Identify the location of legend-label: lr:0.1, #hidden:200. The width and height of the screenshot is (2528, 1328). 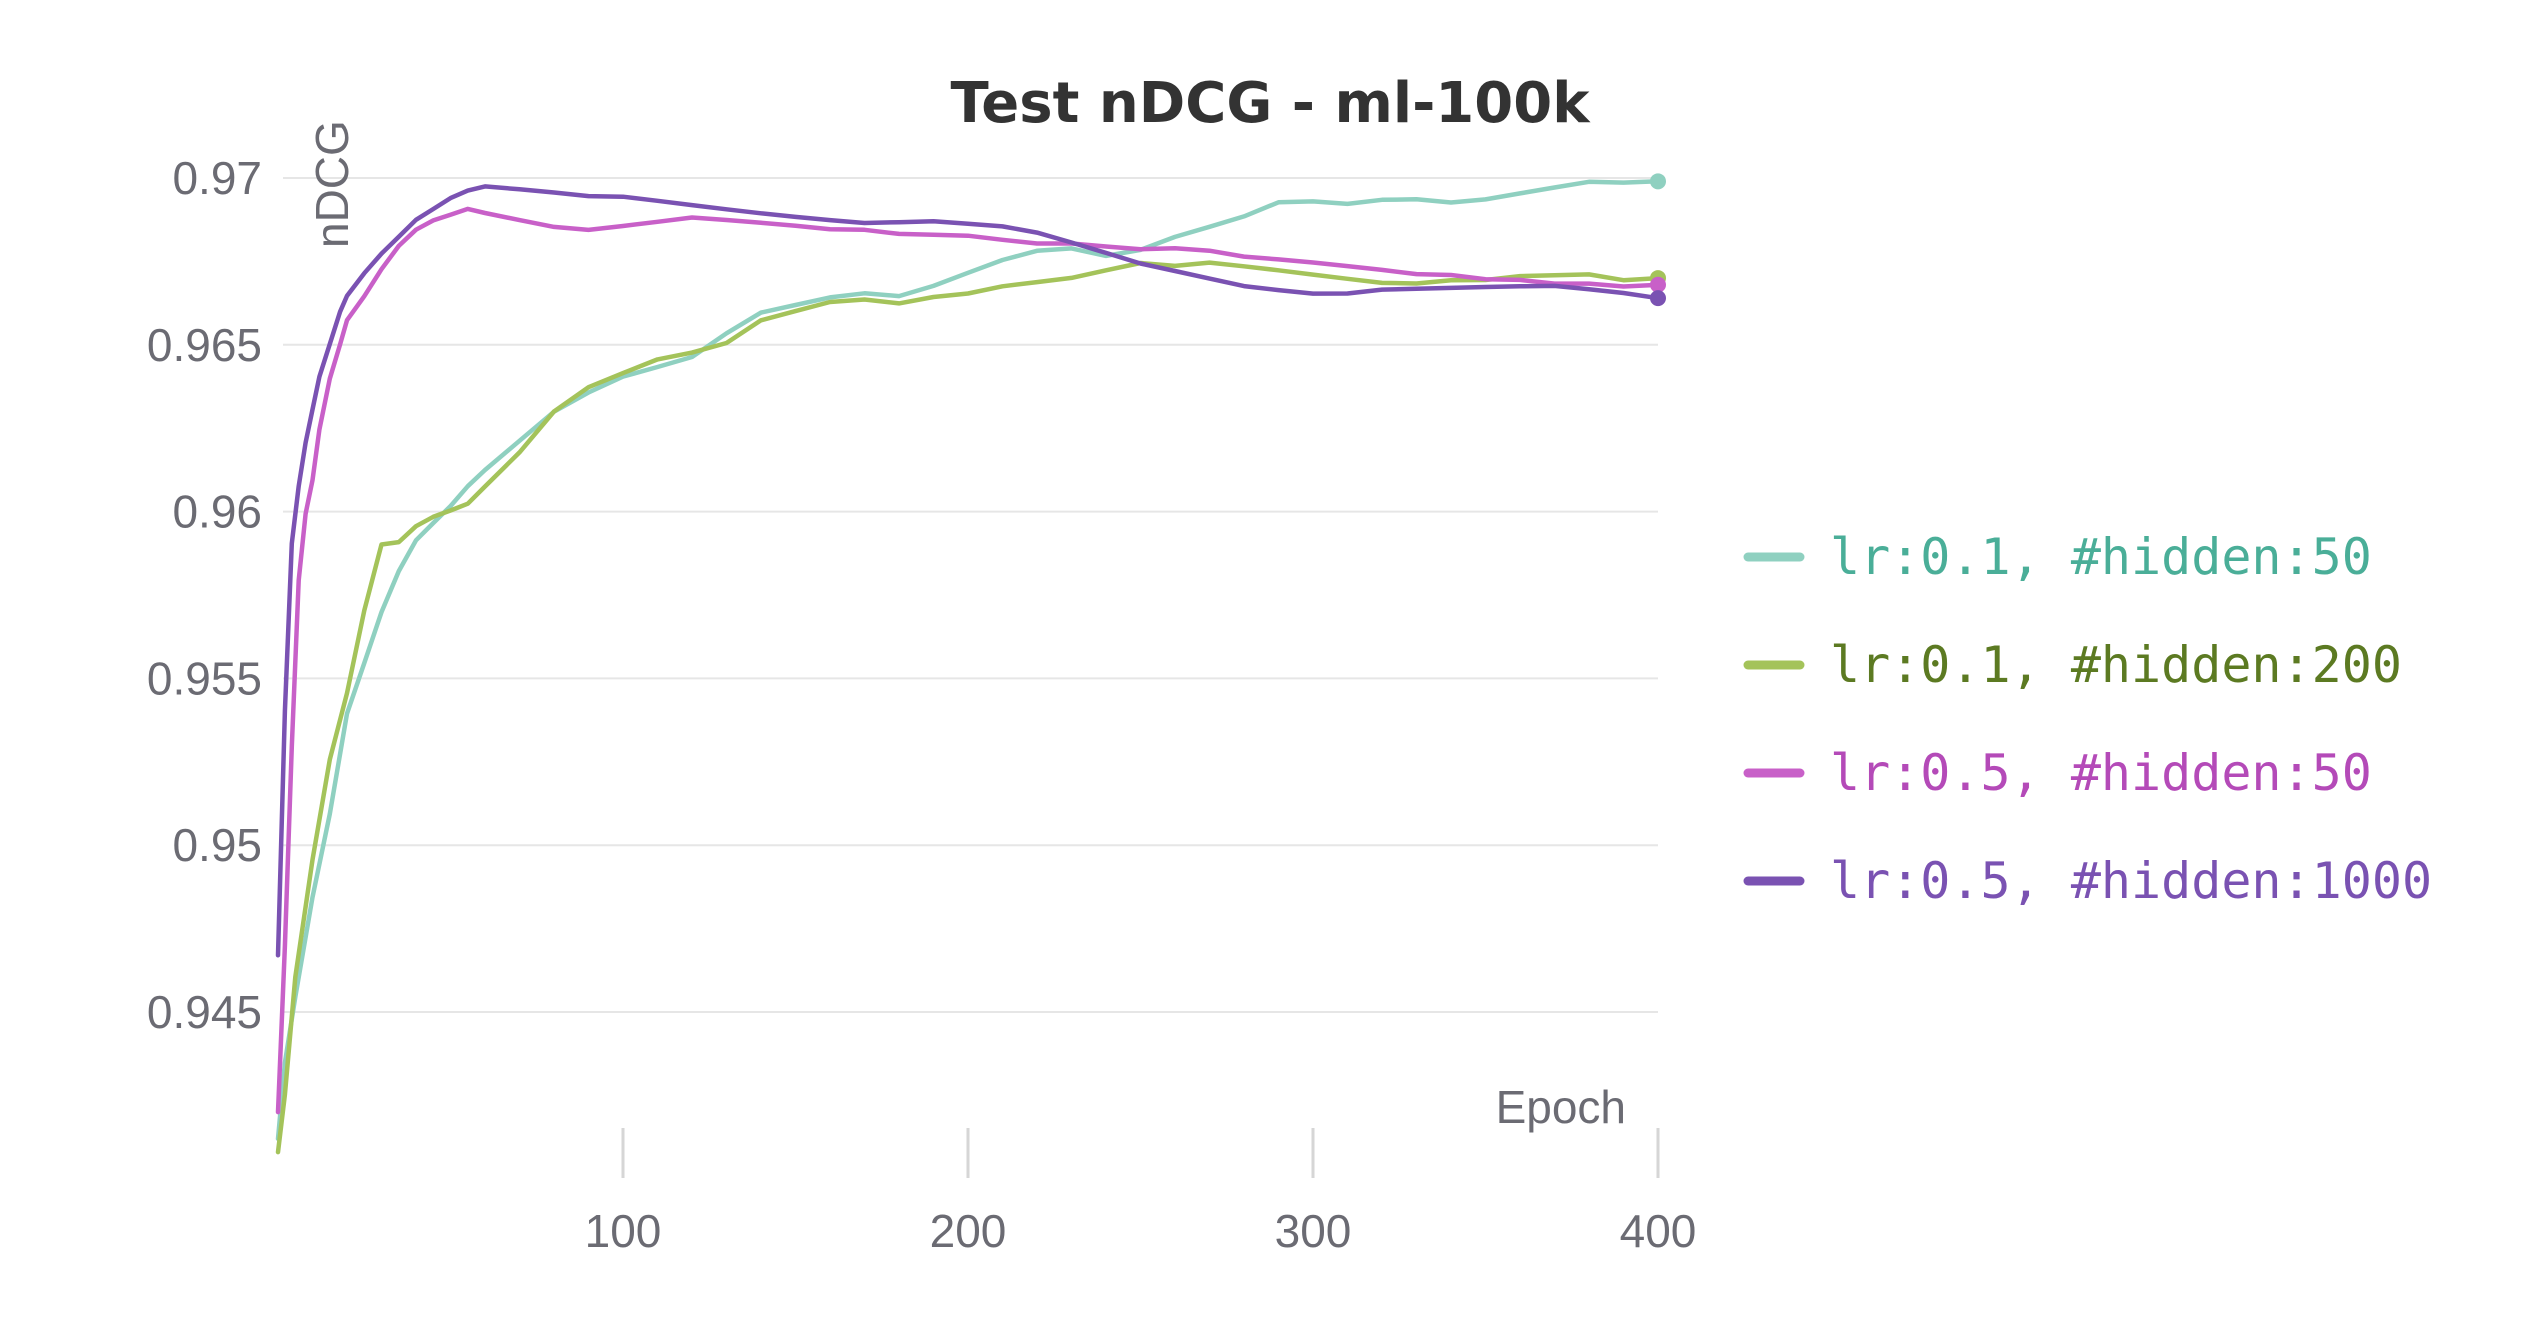
(2116, 665).